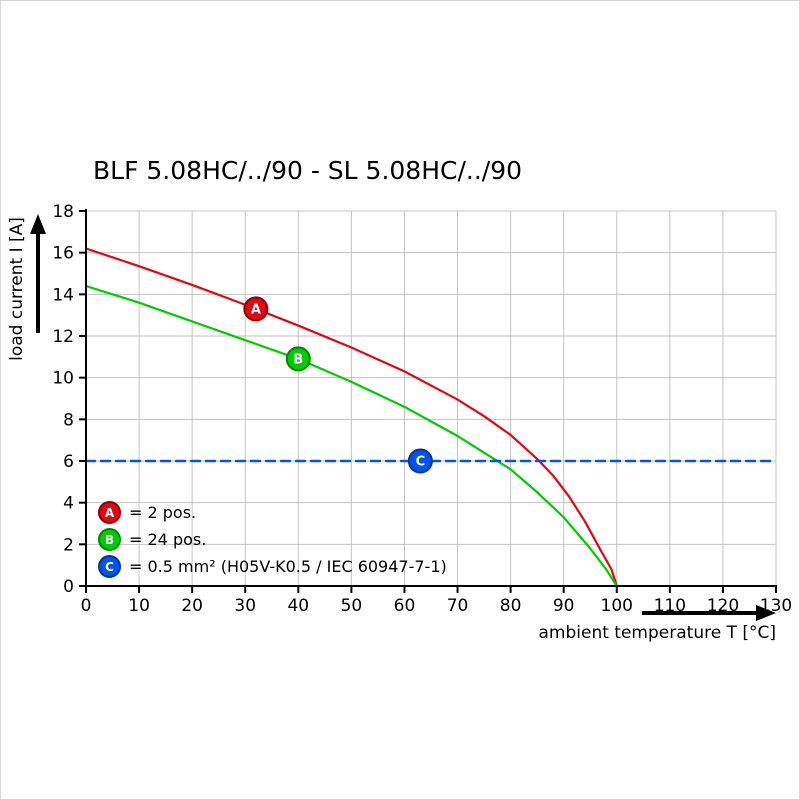 This screenshot has width=800, height=800. What do you see at coordinates (352, 606) in the screenshot?
I see `x-tick-label: 50` at bounding box center [352, 606].